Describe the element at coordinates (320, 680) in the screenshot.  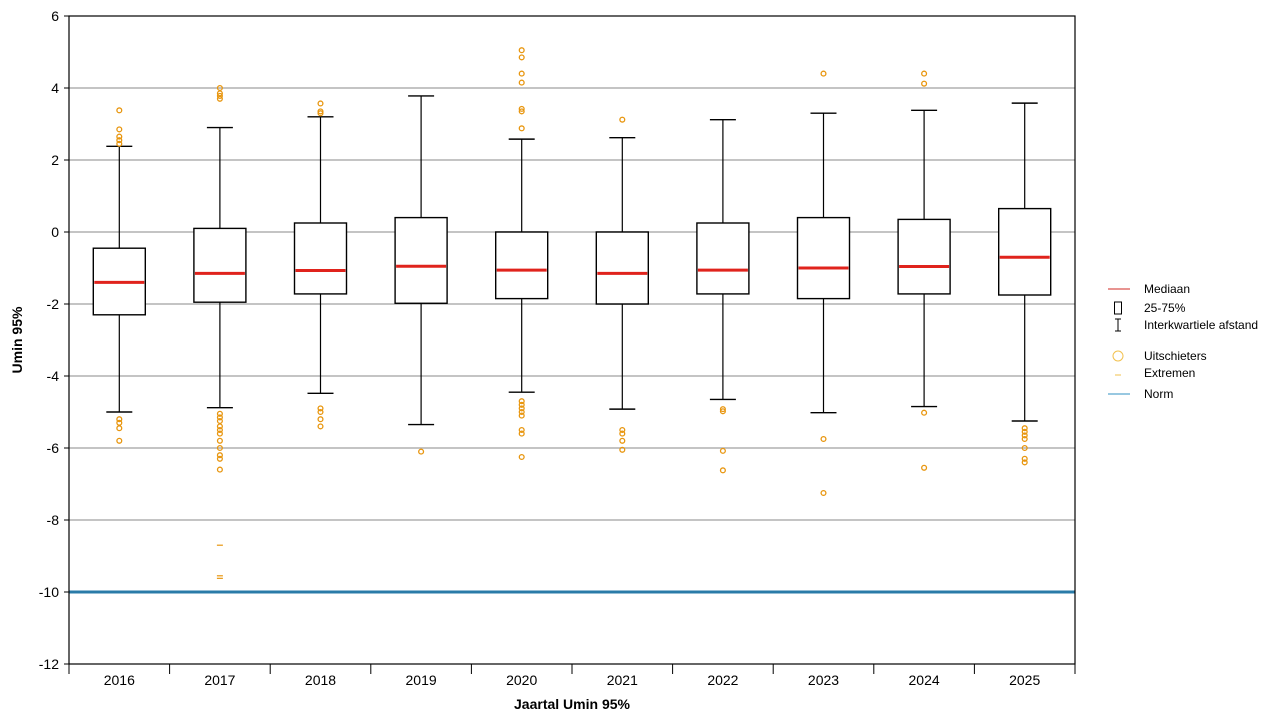
I see `x-tick-label: 2018` at that location.